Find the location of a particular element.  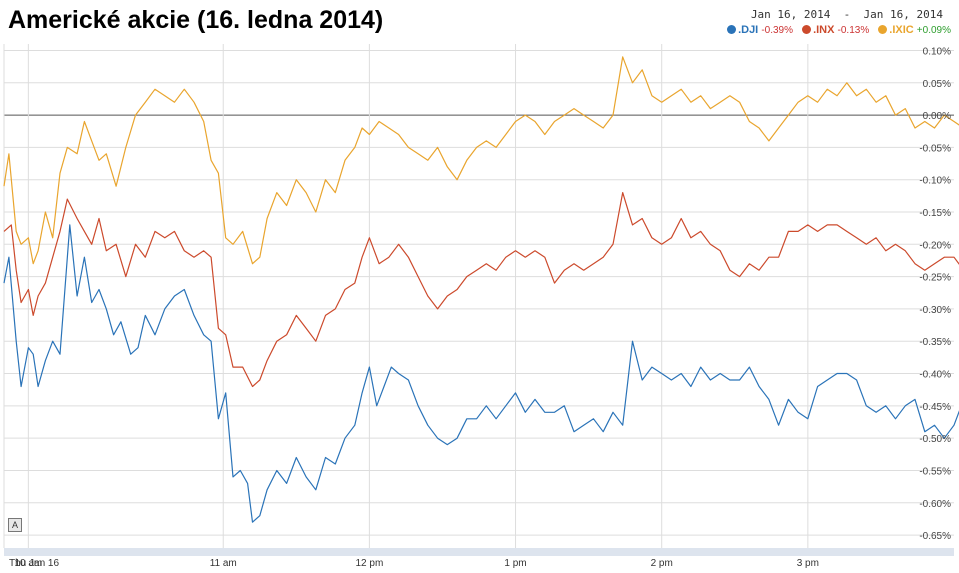

x-axis-band-fill is located at coordinates (479, 552).